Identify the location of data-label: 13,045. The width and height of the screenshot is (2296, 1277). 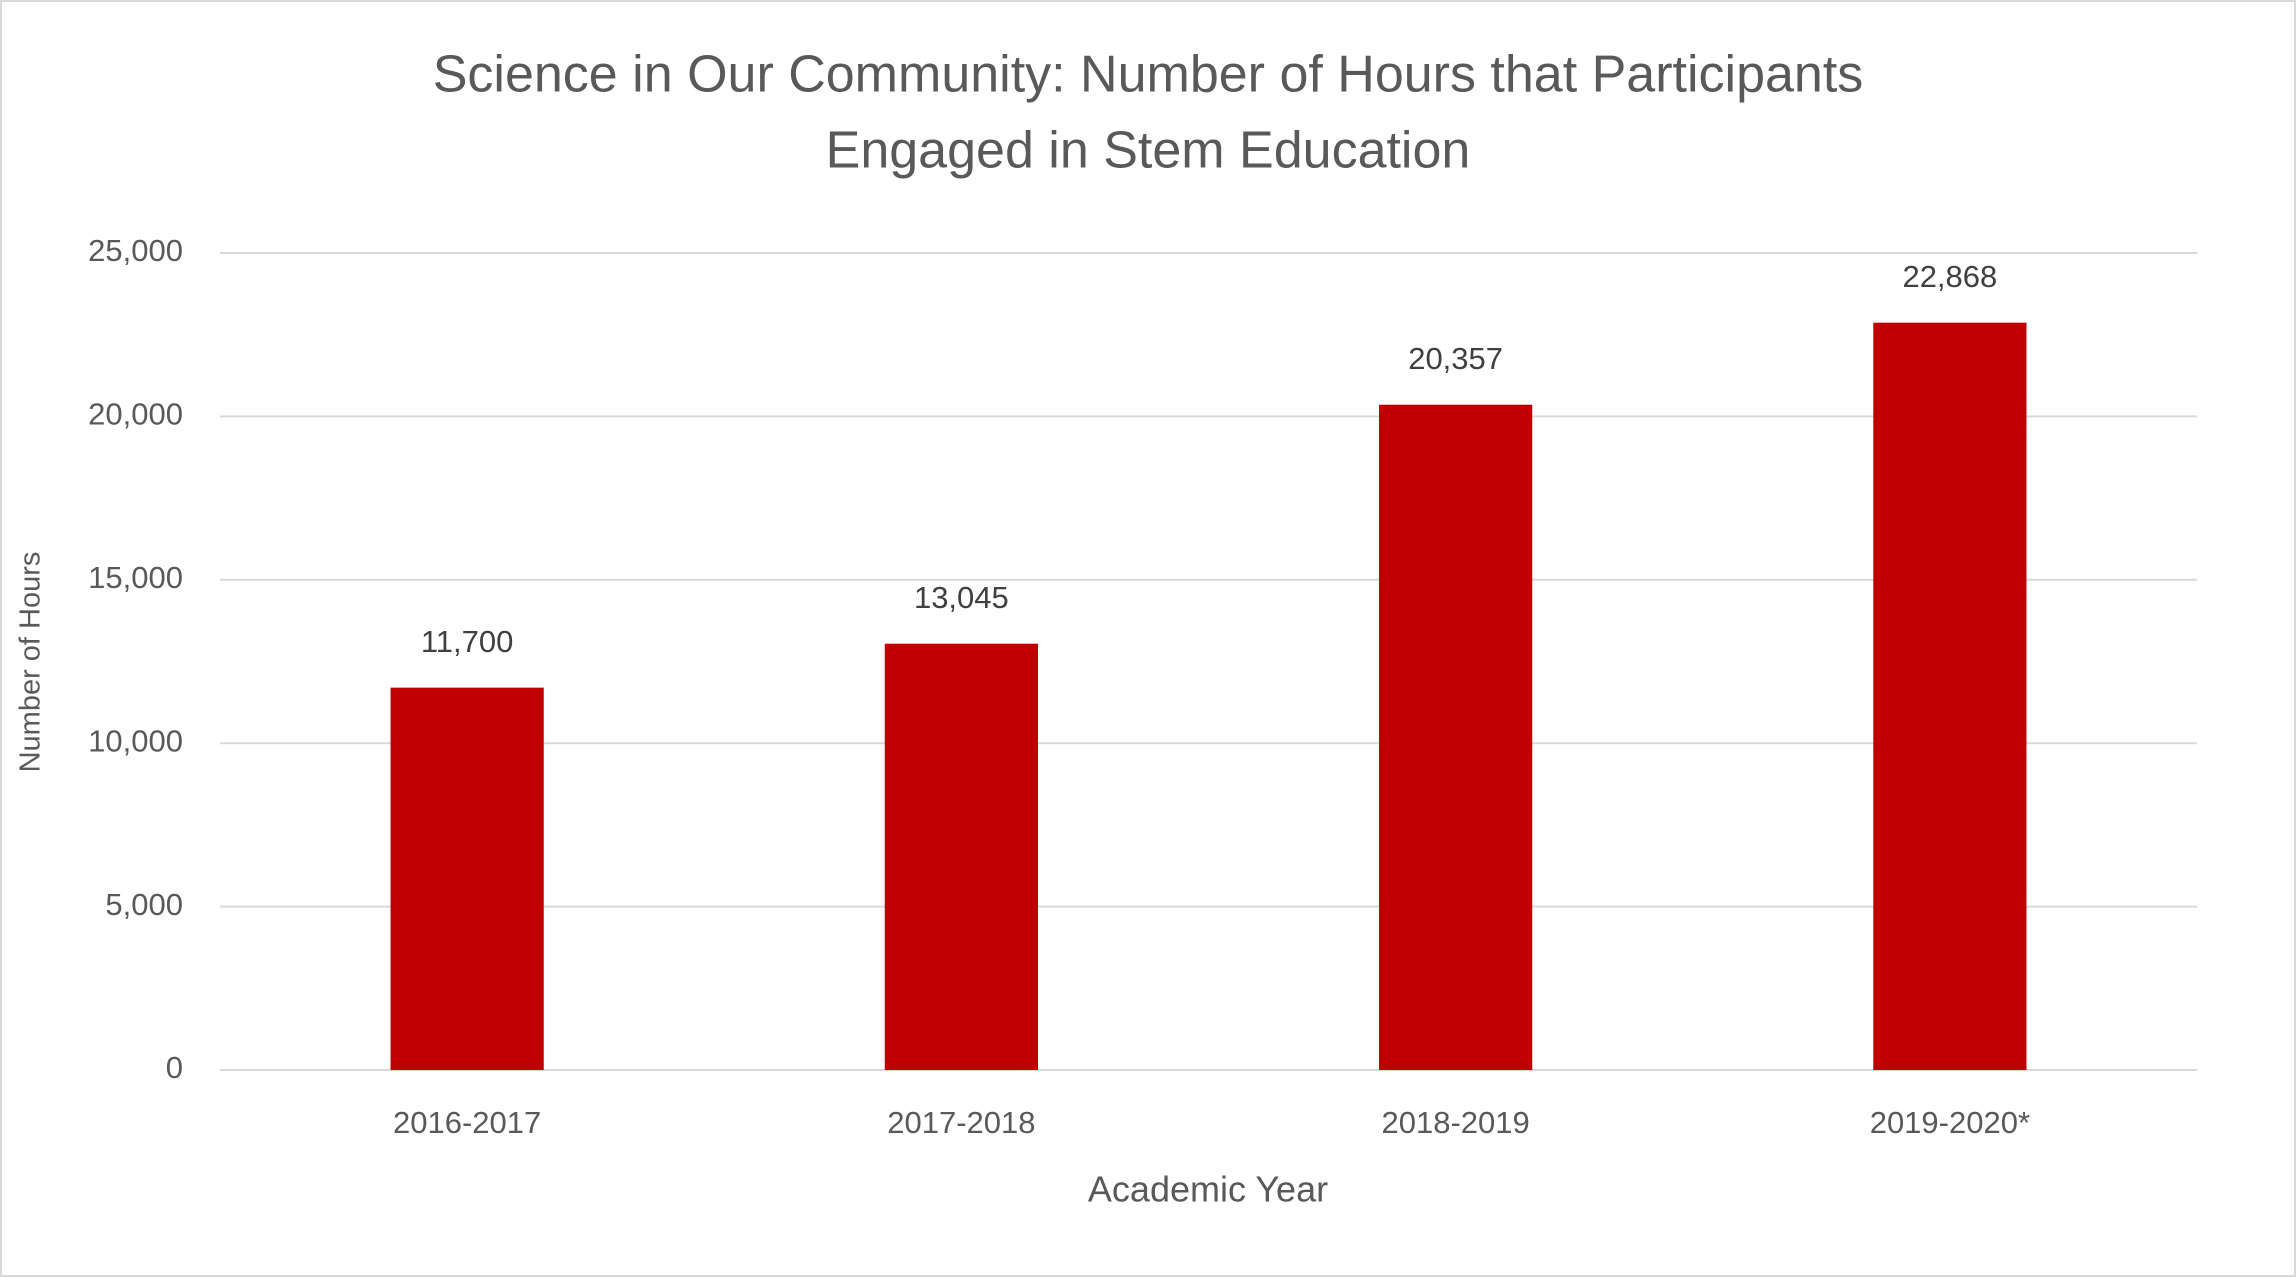
(961, 597).